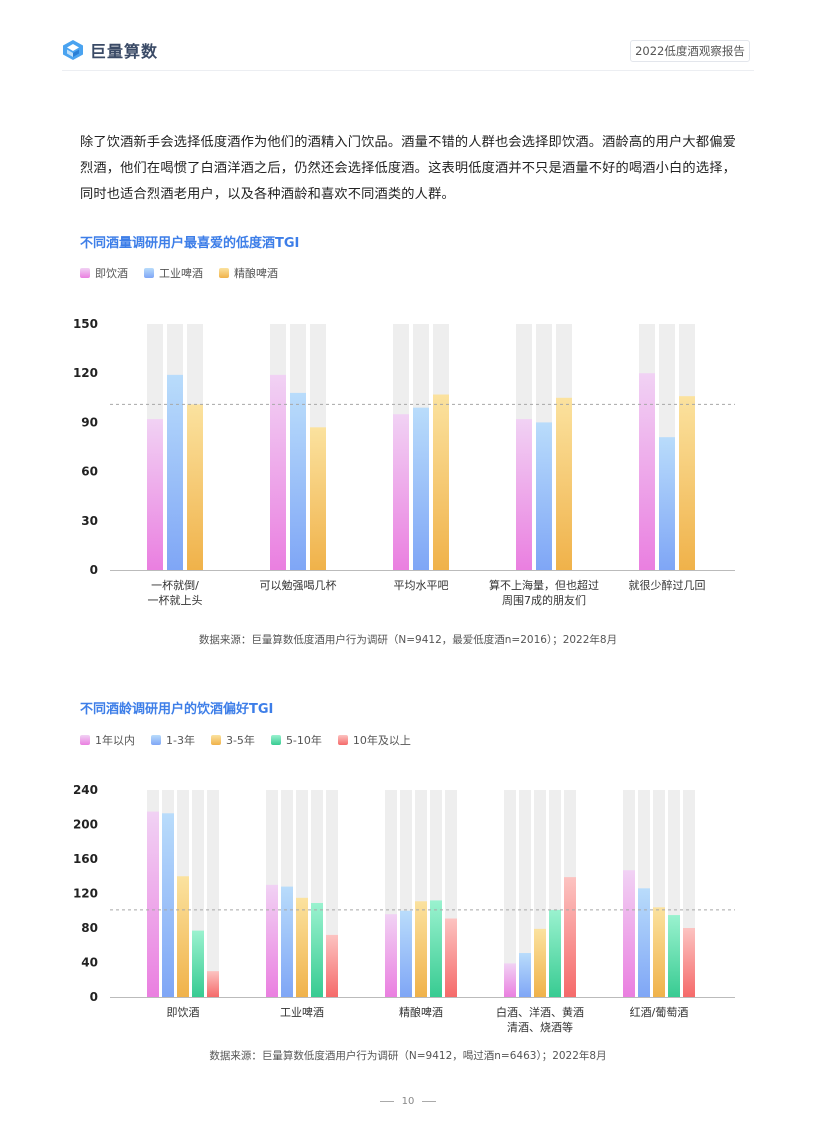 This screenshot has width=816, height=1145. Describe the element at coordinates (94, 570) in the screenshot. I see `y-tick-label: 0` at that location.